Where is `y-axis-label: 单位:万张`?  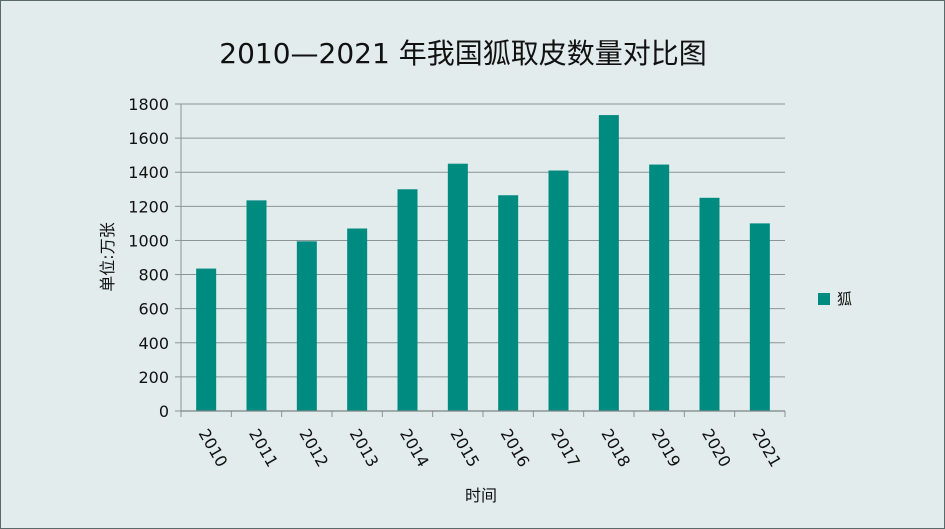
y-axis-label: 单位:万张 is located at coordinates (107, 256).